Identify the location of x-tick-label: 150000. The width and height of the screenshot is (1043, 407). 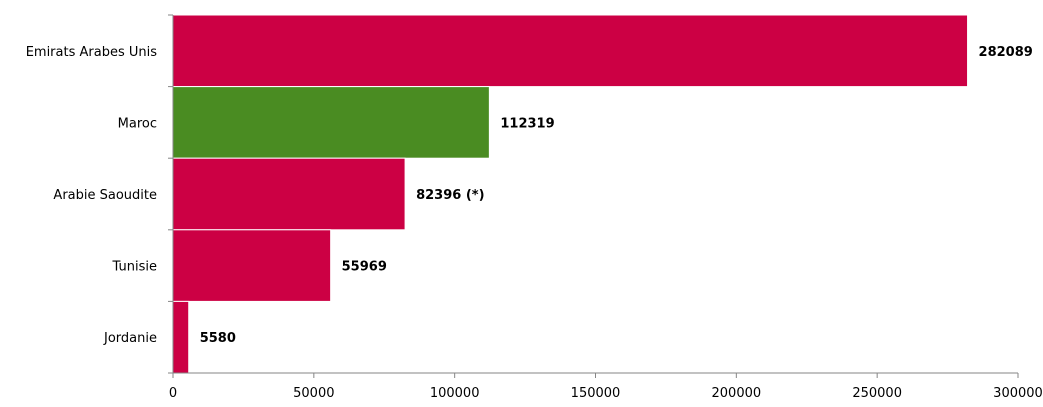
(596, 393).